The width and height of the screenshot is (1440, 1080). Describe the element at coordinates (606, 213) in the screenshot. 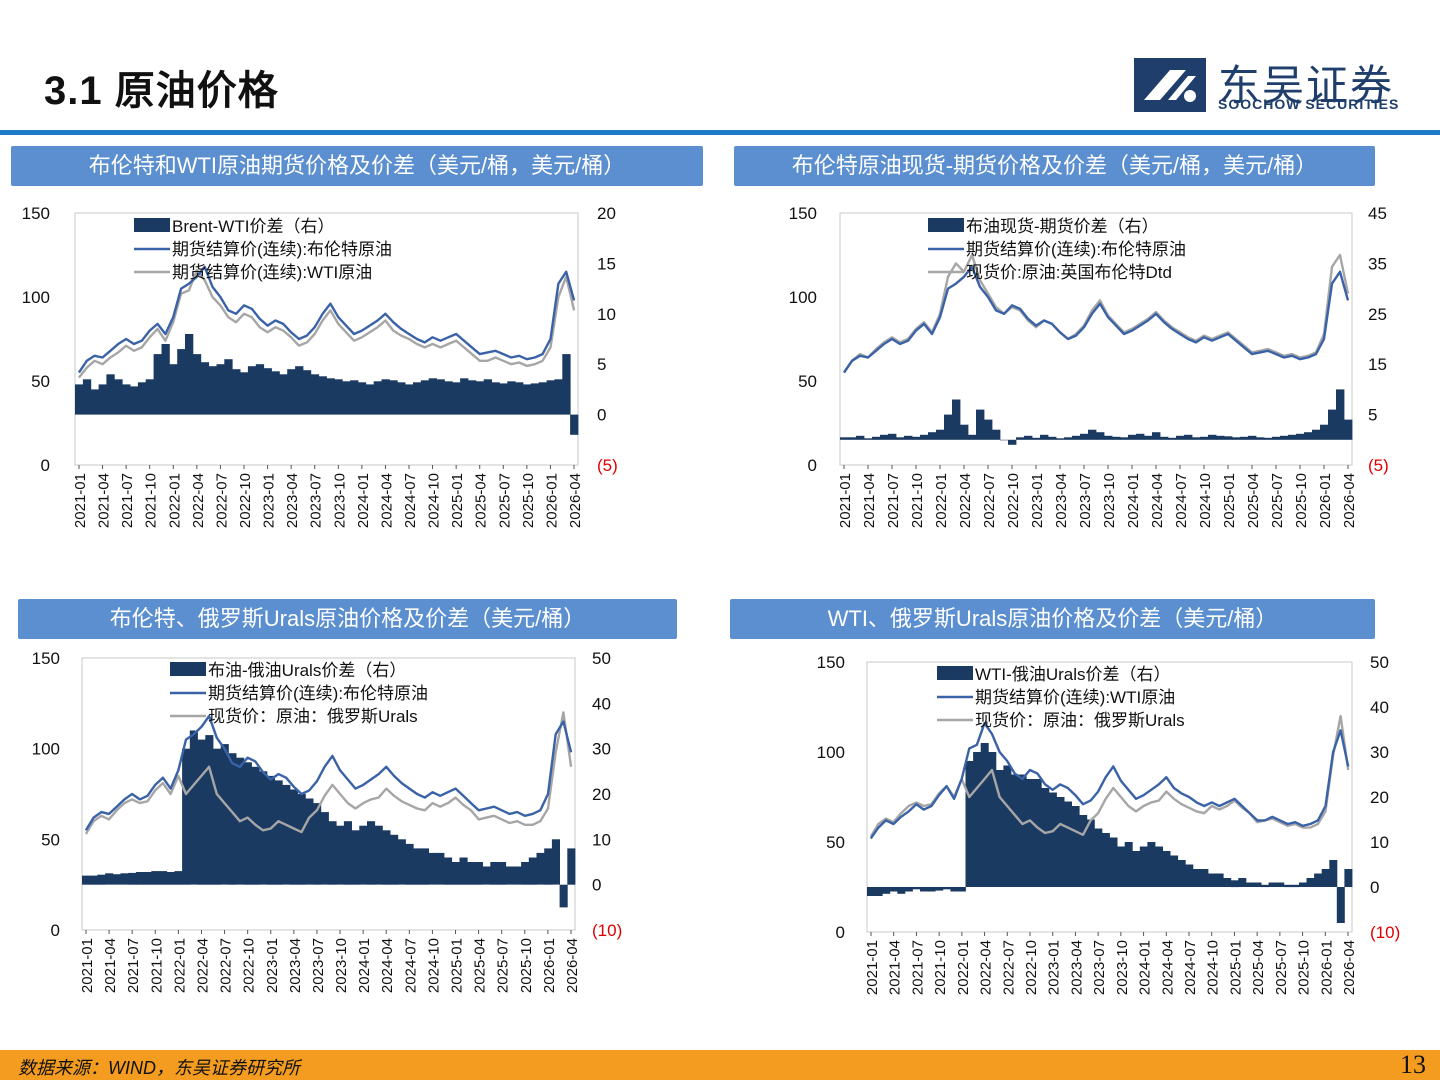

I see `right-axis-tick: 20` at that location.